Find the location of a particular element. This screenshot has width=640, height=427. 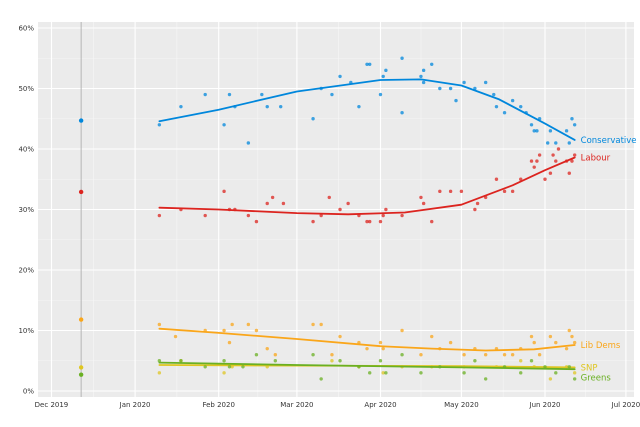

y-axis: 0% 10% 20% 30% 40% 50% 60% is located at coordinates (26, 210).